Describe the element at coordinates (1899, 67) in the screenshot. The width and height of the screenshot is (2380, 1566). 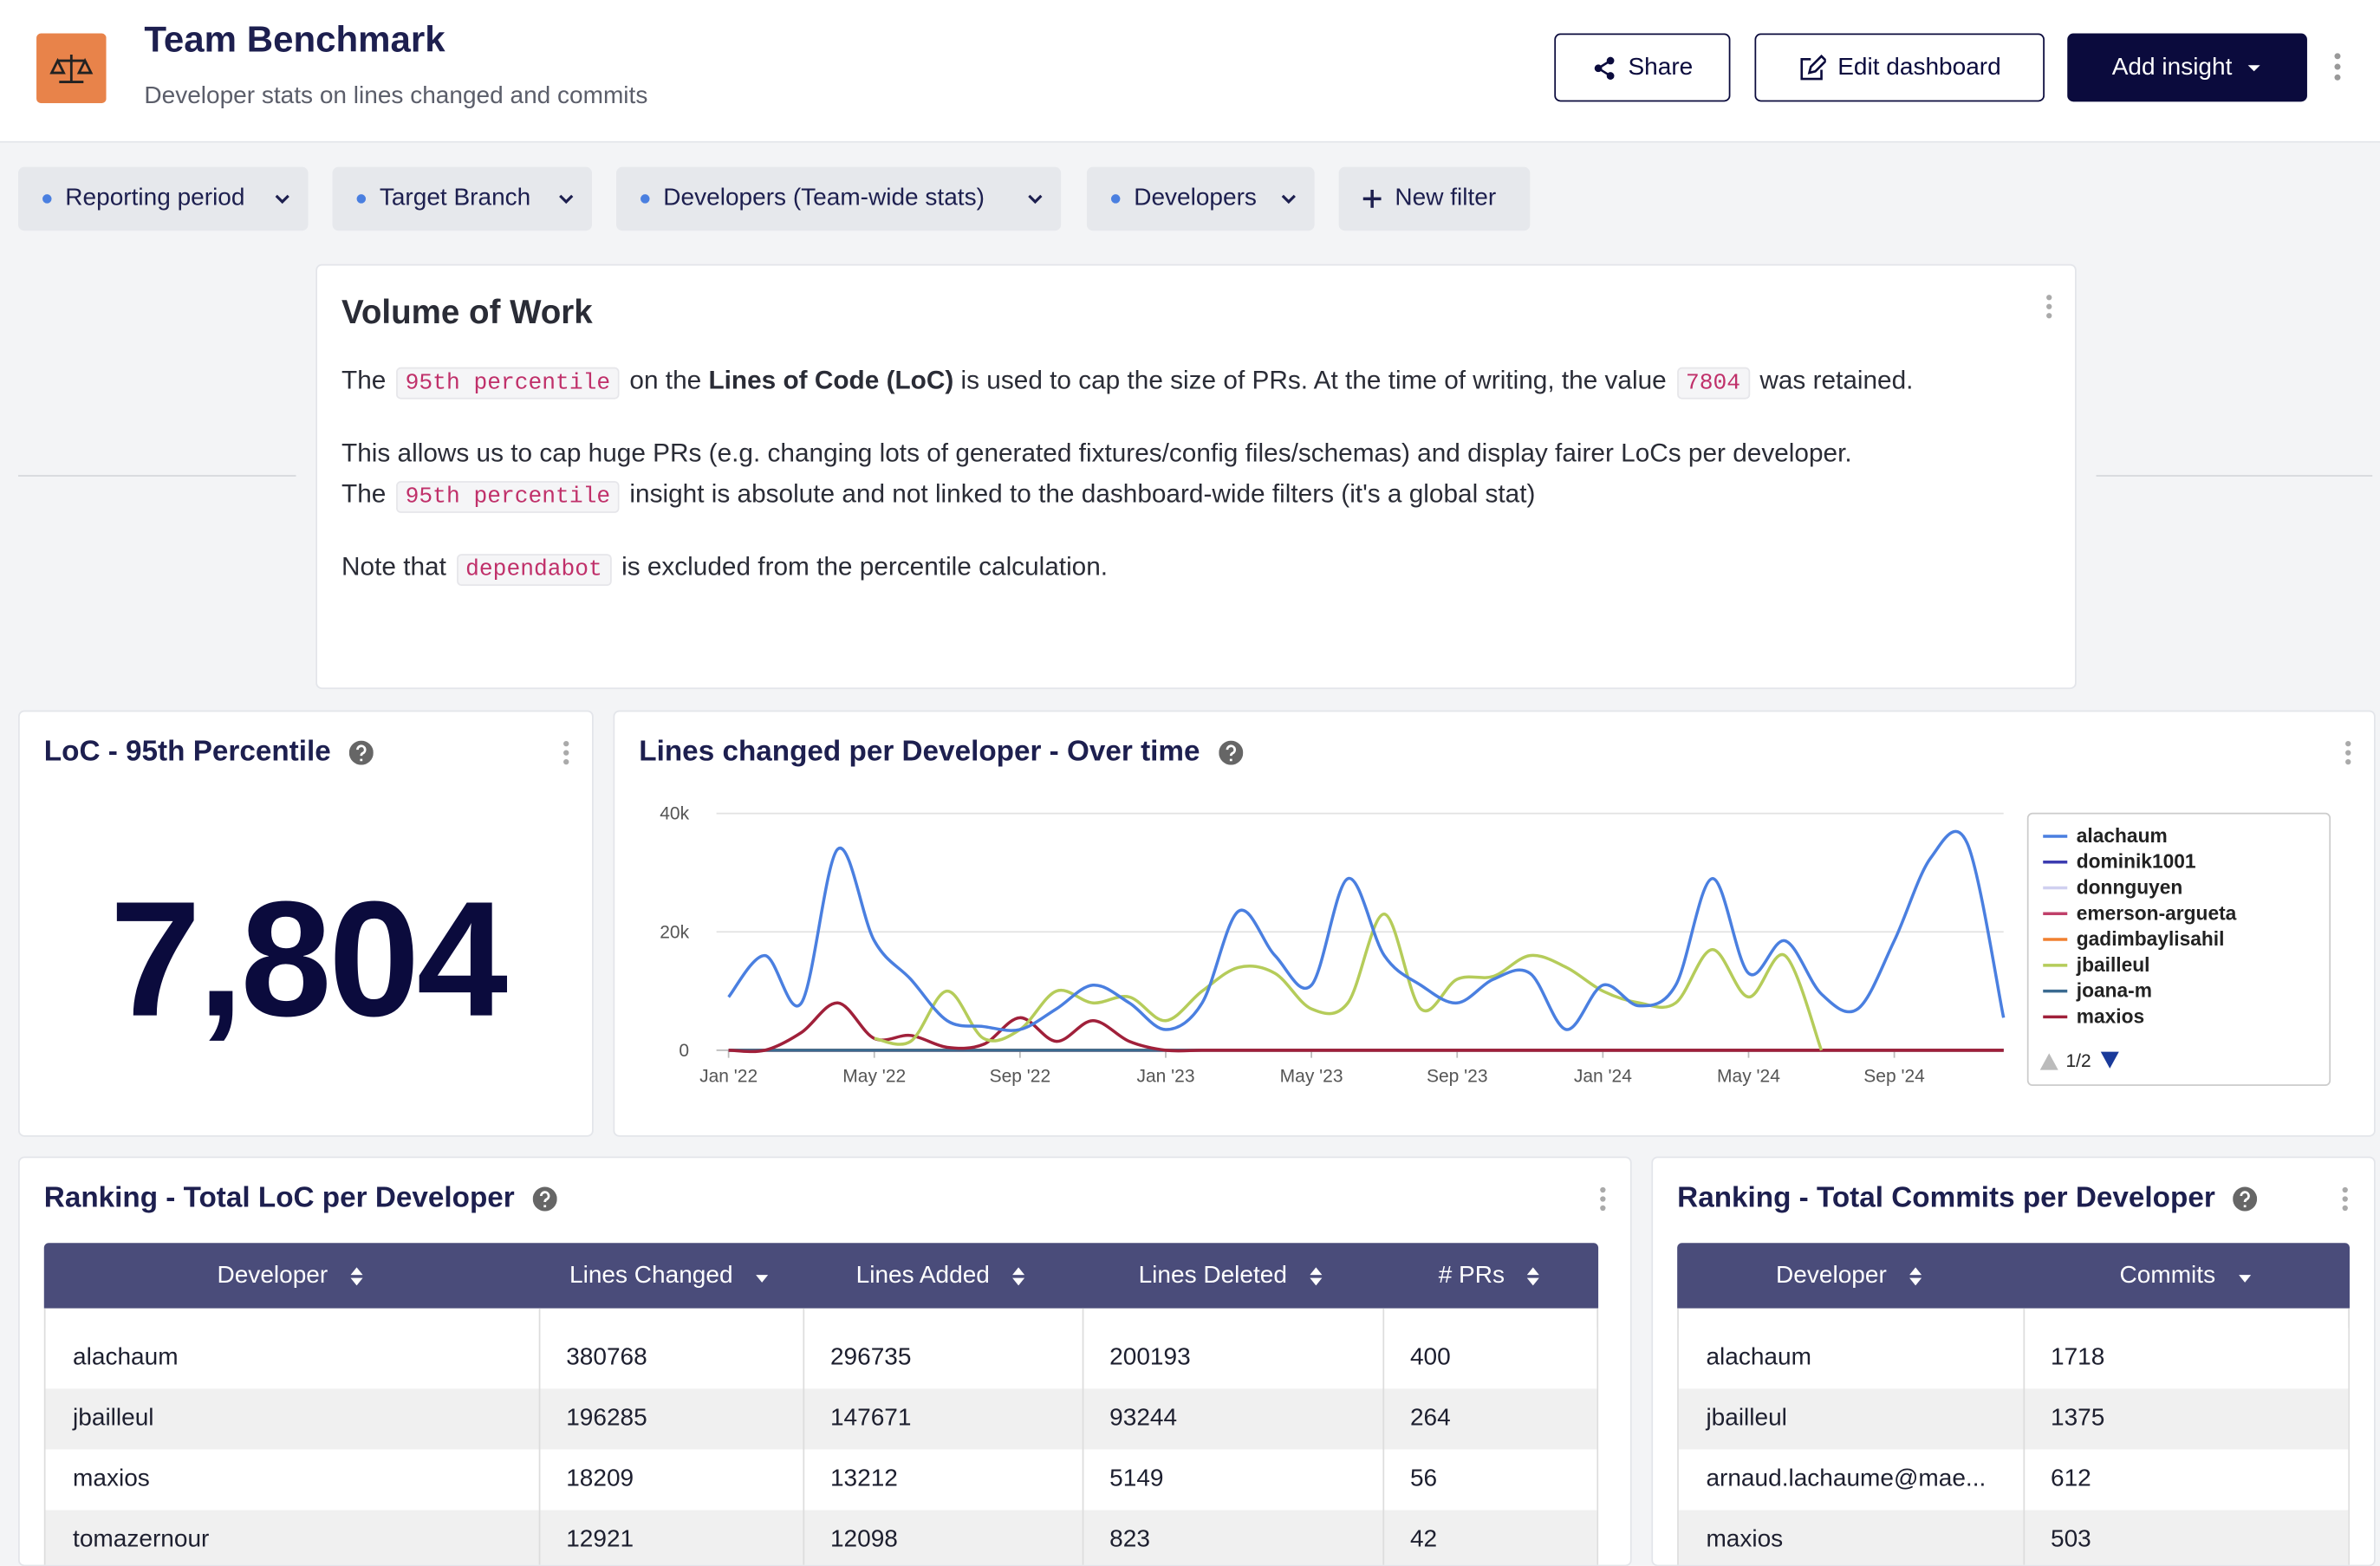
I see `edit-button: Edit dashboard` at that location.